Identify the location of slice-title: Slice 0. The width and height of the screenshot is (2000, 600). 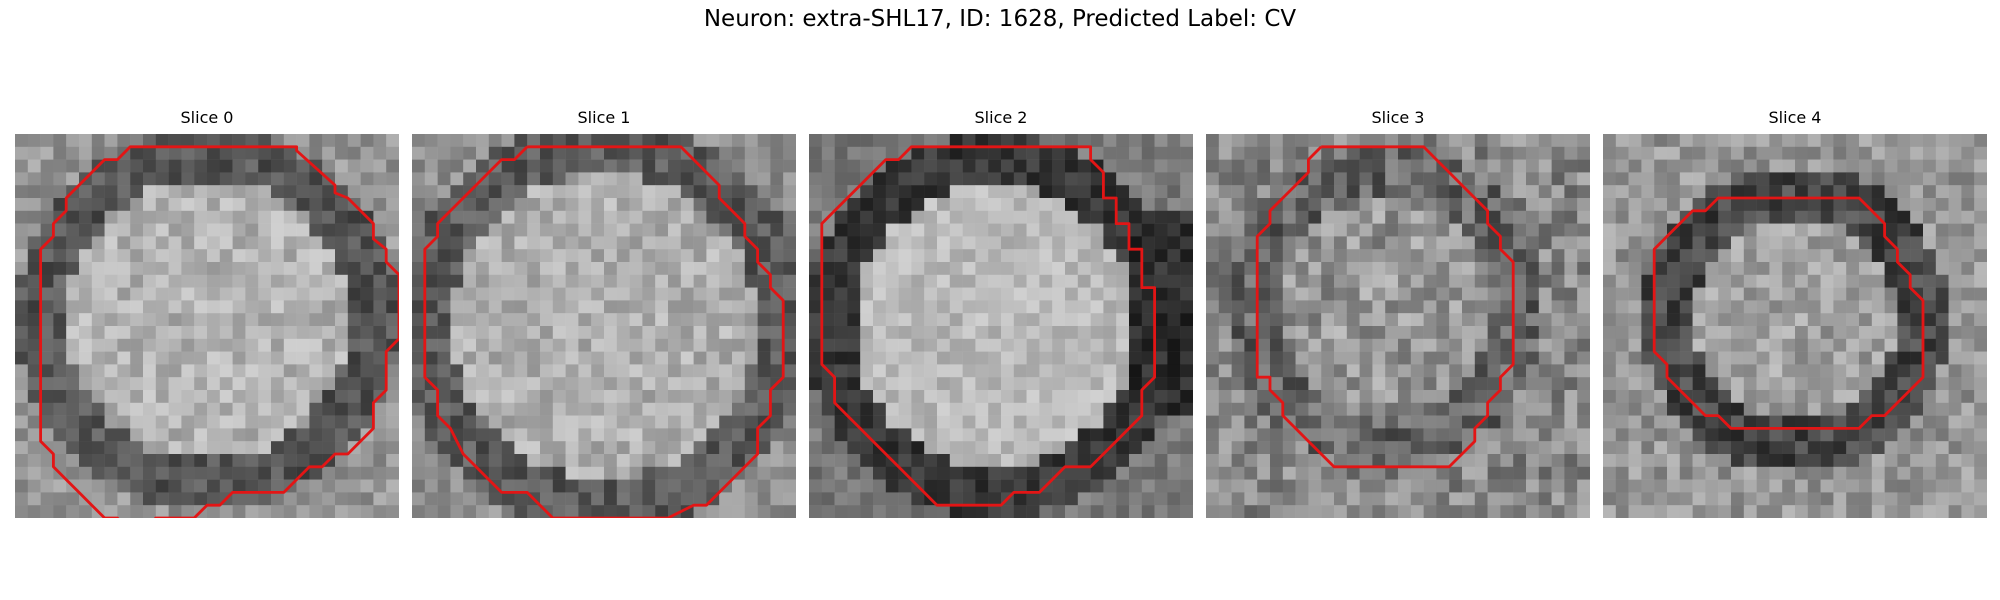
(207, 117).